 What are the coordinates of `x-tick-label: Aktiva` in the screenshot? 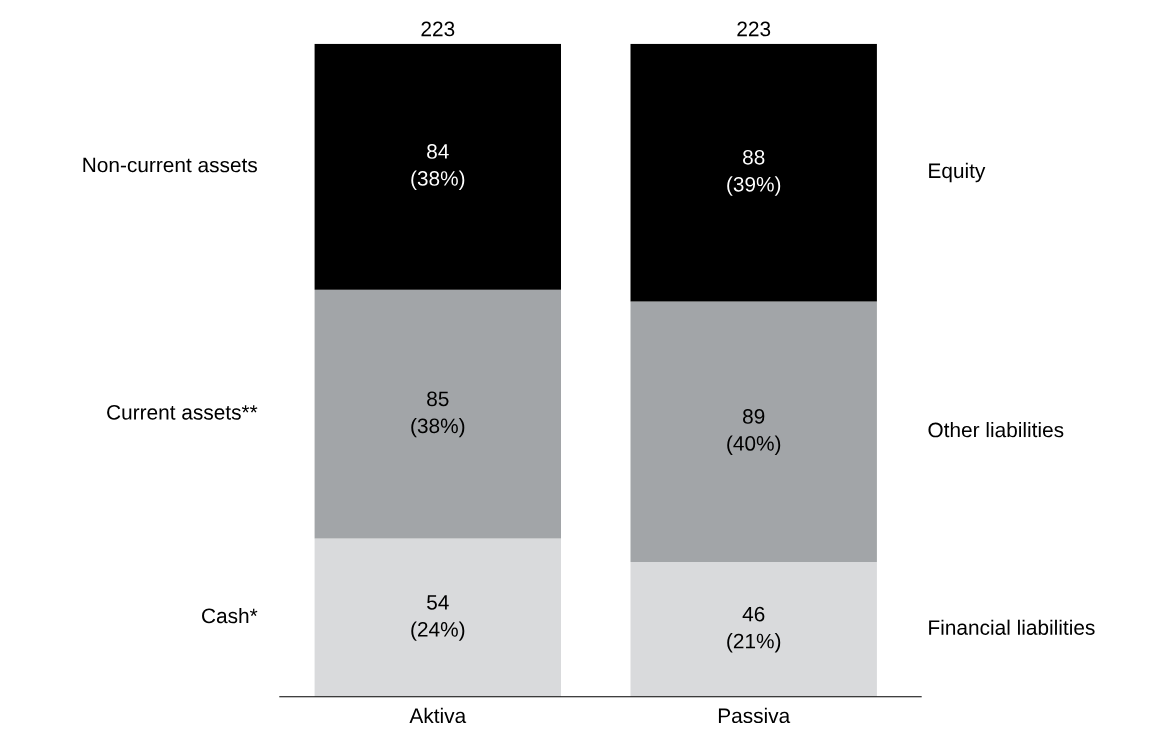 It's located at (438, 715).